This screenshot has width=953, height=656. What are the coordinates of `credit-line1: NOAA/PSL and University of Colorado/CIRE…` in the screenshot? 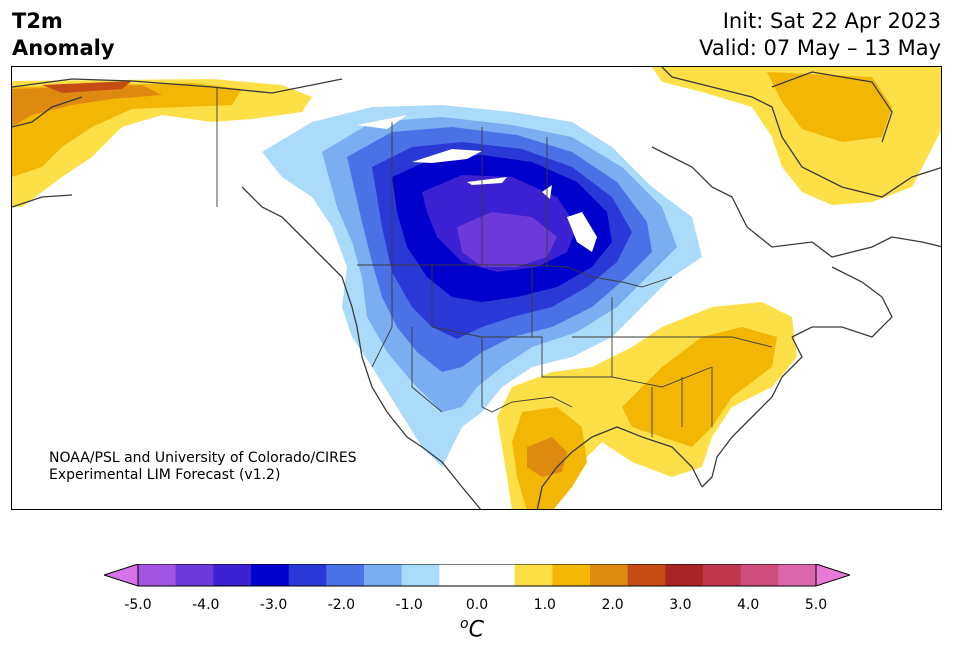 It's located at (203, 458).